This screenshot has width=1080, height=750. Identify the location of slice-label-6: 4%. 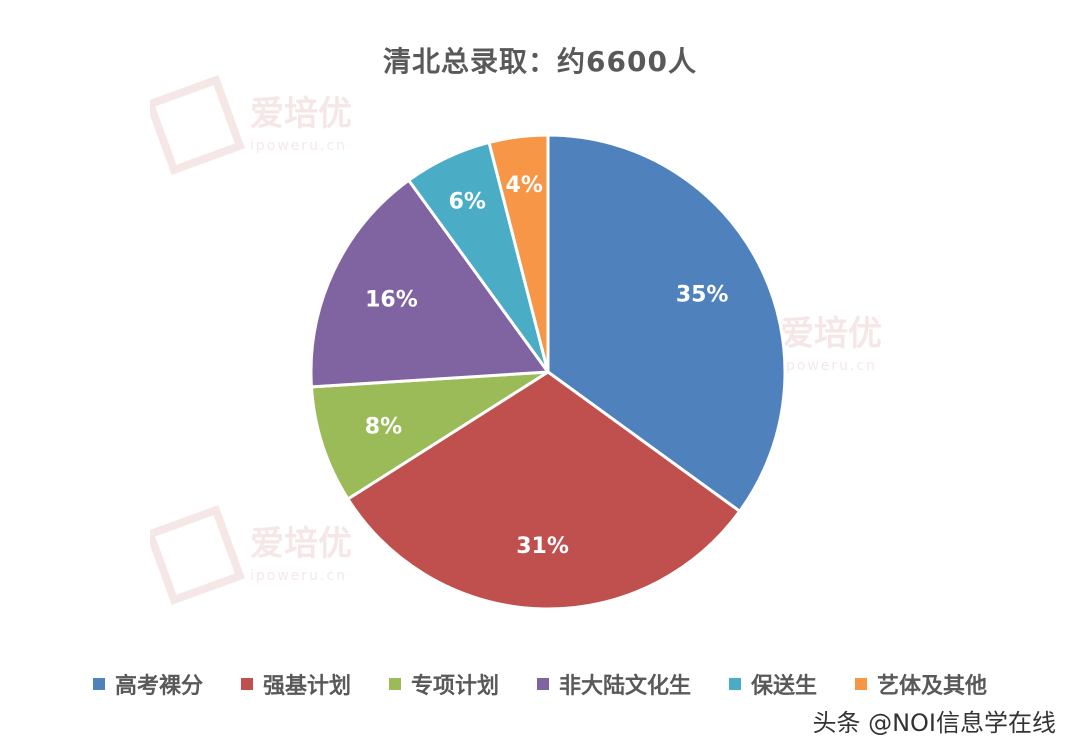
(524, 185).